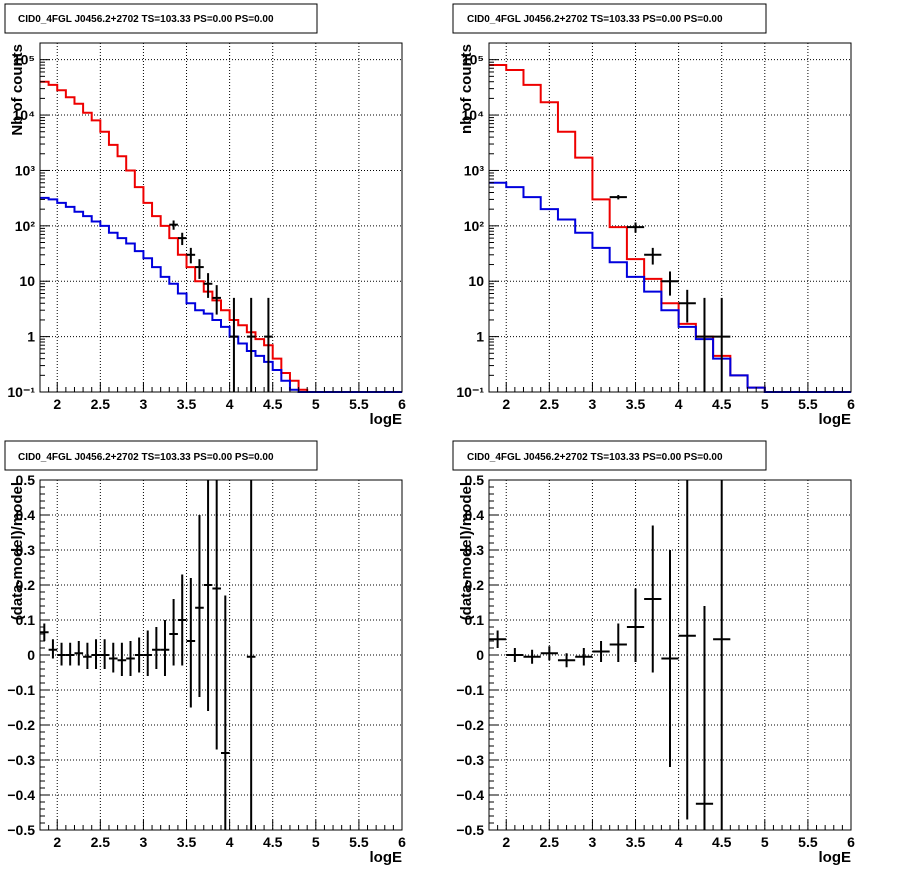 The height and width of the screenshot is (875, 898). What do you see at coordinates (25, 170) in the screenshot?
I see `y-tick-label: 10³` at bounding box center [25, 170].